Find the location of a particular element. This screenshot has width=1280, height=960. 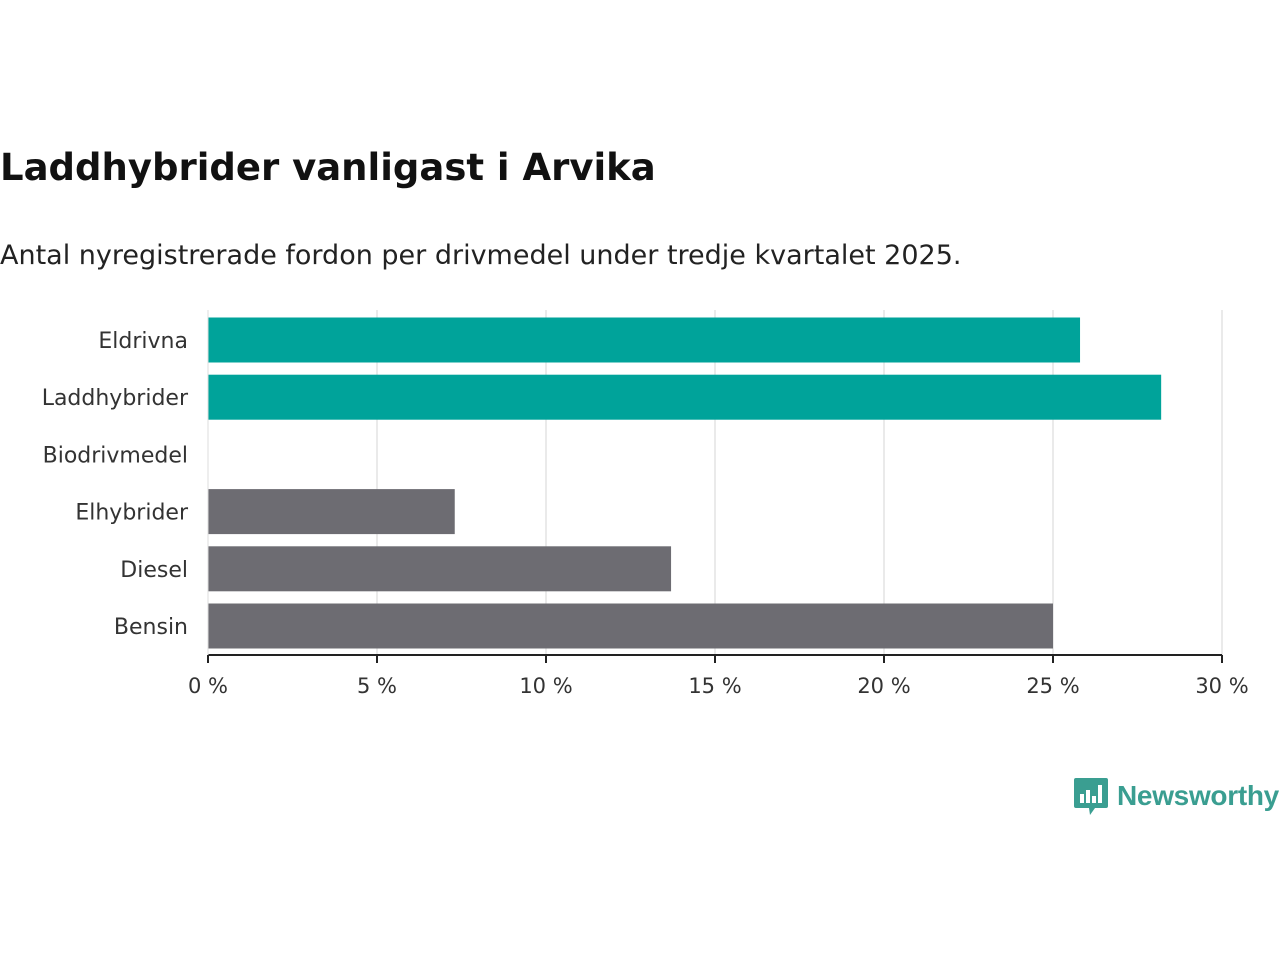

category-label: Laddhybrider is located at coordinates (115, 398).